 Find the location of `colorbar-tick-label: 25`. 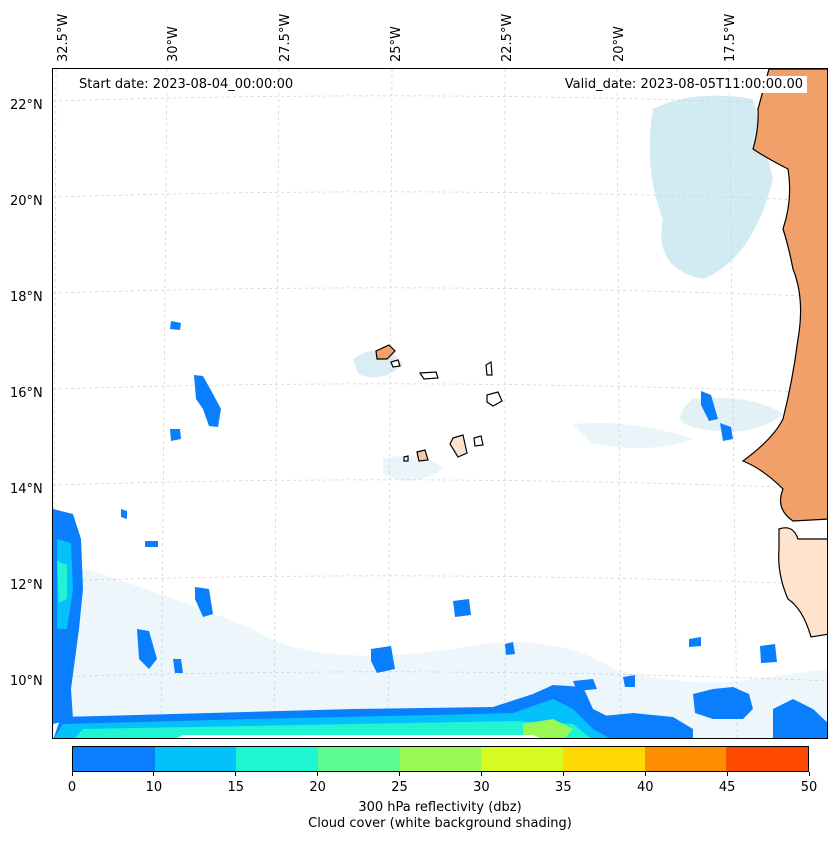

colorbar-tick-label: 25 is located at coordinates (399, 787).